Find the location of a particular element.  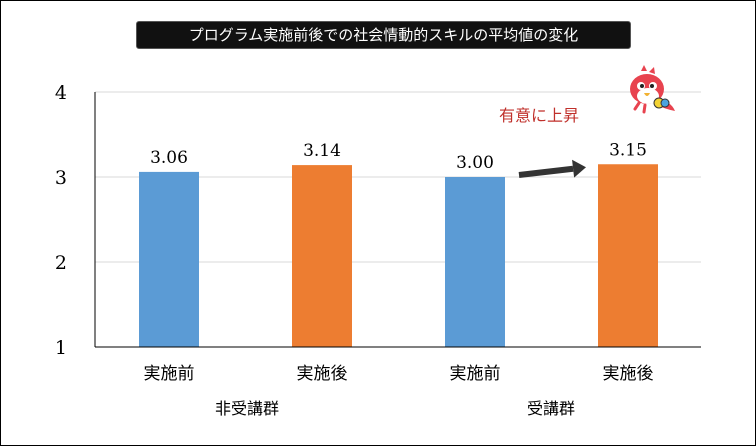

increase-arrow-shaft is located at coordinates (546, 171).